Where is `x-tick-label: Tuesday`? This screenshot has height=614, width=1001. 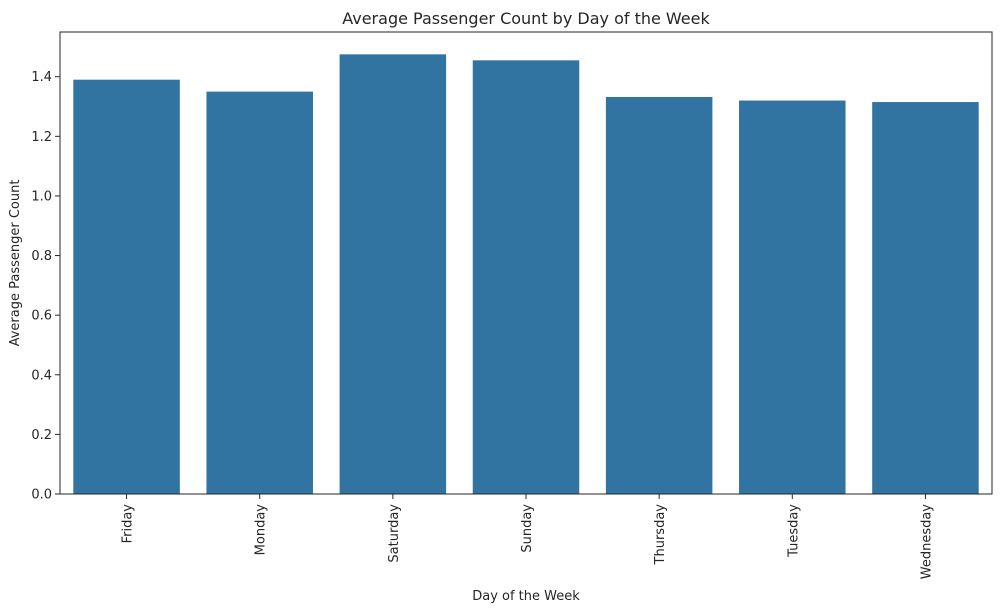 x-tick-label: Tuesday is located at coordinates (793, 531).